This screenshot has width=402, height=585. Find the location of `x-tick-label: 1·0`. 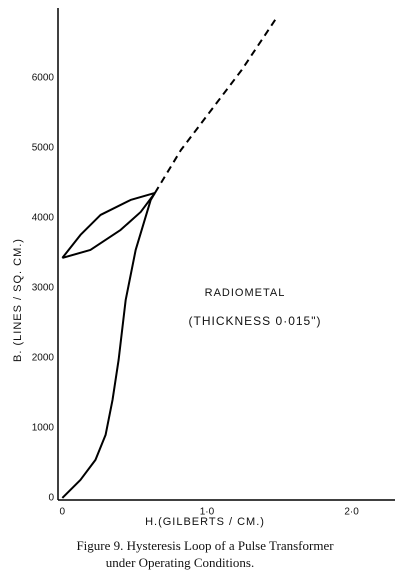

x-tick-label: 1·0 is located at coordinates (207, 512).